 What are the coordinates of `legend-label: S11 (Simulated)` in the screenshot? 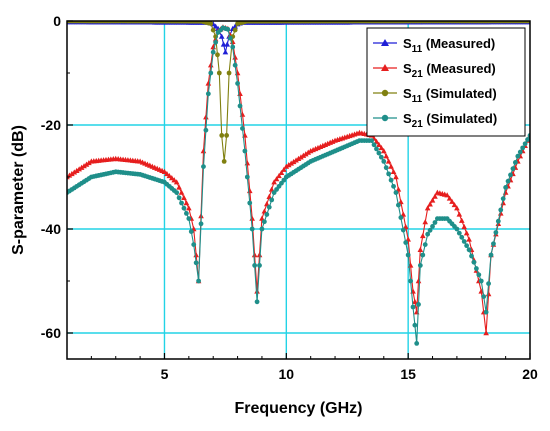 It's located at (450, 95).